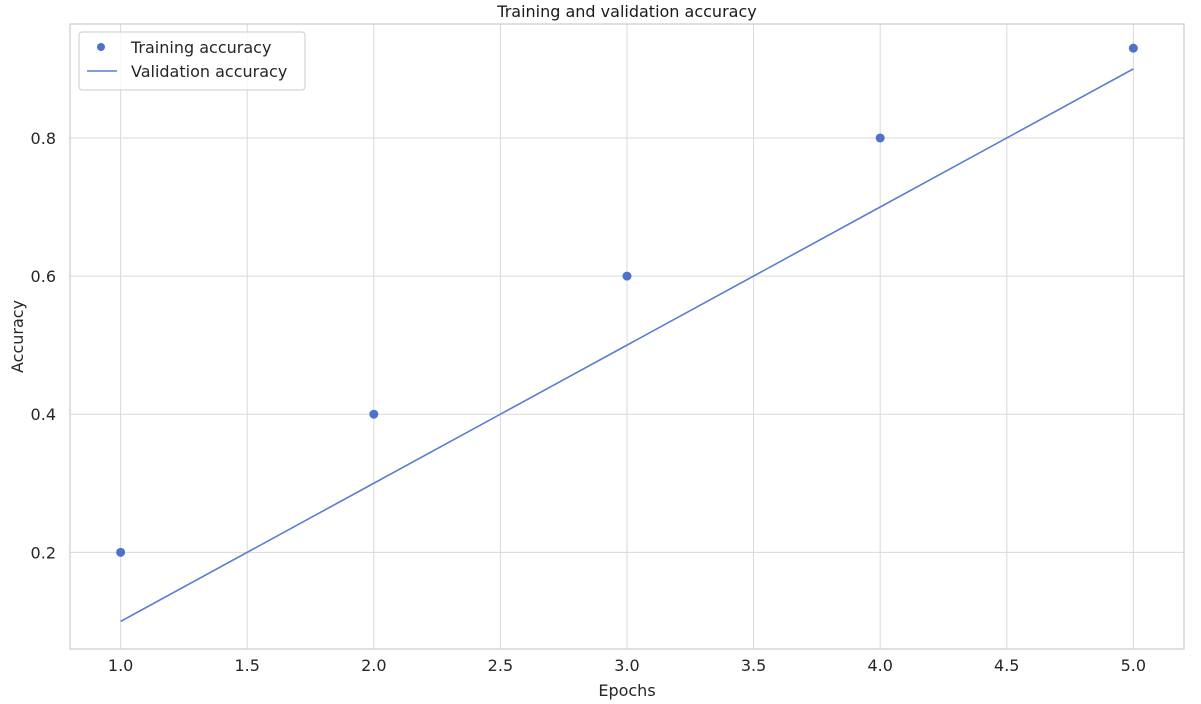 This screenshot has height=704, width=1201. Describe the element at coordinates (1133, 665) in the screenshot. I see `x-tick-label: 5.0` at that location.